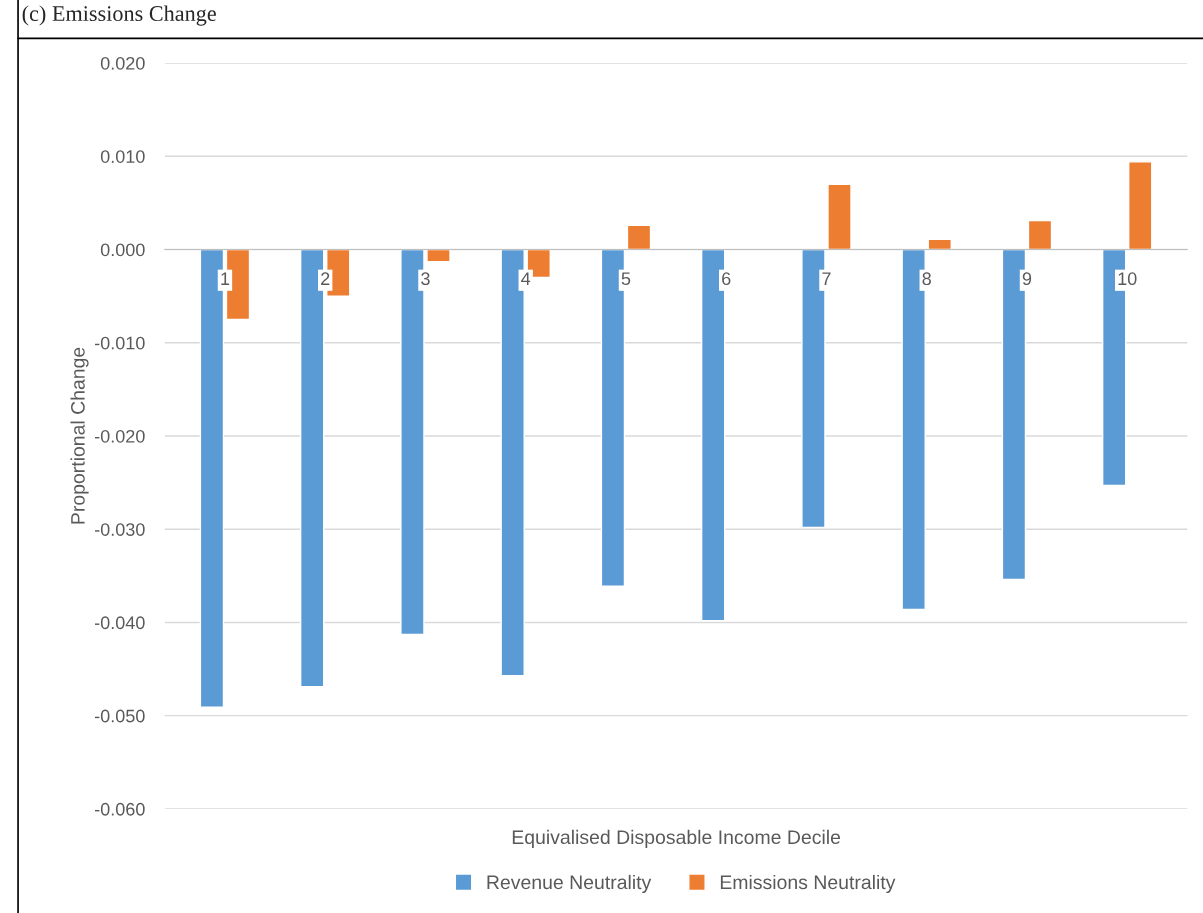 This screenshot has height=913, width=1203. Describe the element at coordinates (122, 156) in the screenshot. I see `y-tick-label: 0.010` at that location.